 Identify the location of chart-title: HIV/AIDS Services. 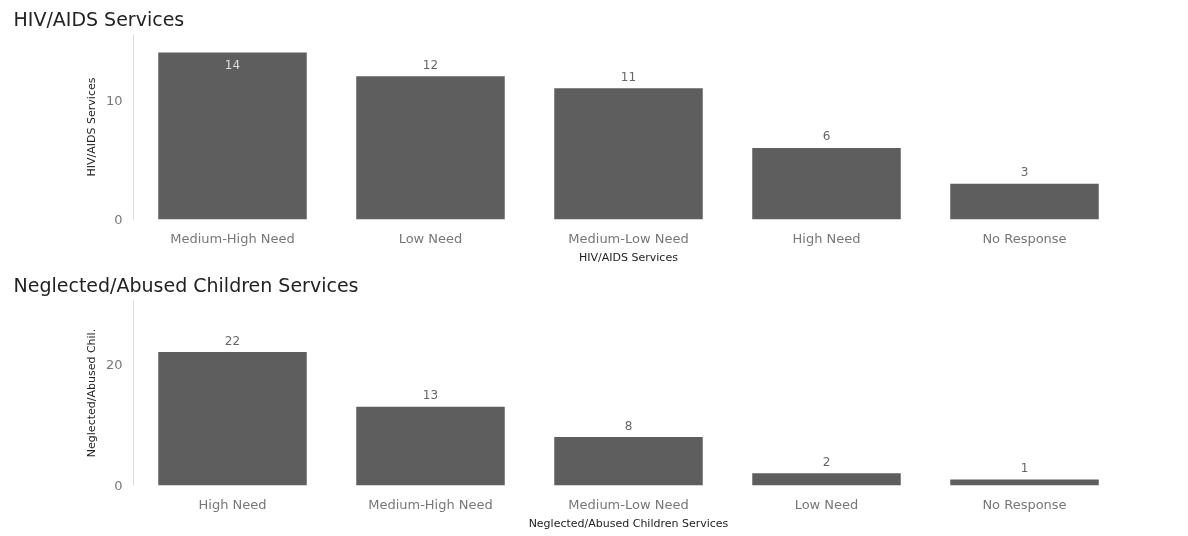
(99, 18).